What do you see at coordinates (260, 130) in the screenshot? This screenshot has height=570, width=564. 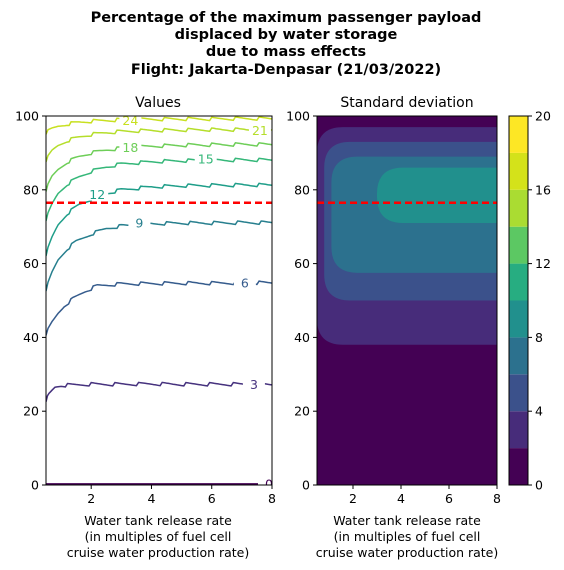 I see `contour-label-21: 21` at bounding box center [260, 130].